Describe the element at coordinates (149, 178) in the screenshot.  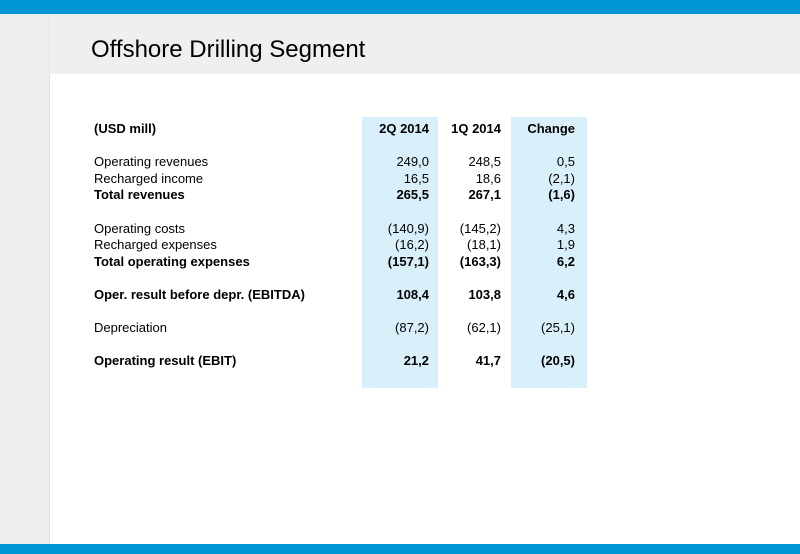
I see `row-label: Recharged income` at that location.